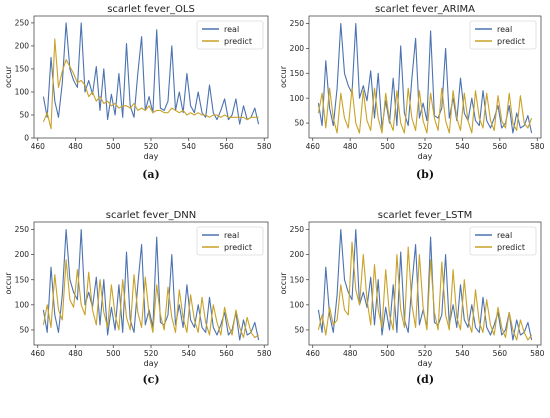 This screenshot has width=550, height=418. What do you see at coordinates (425, 379) in the screenshot?
I see `panel-label: (d)` at bounding box center [425, 379].